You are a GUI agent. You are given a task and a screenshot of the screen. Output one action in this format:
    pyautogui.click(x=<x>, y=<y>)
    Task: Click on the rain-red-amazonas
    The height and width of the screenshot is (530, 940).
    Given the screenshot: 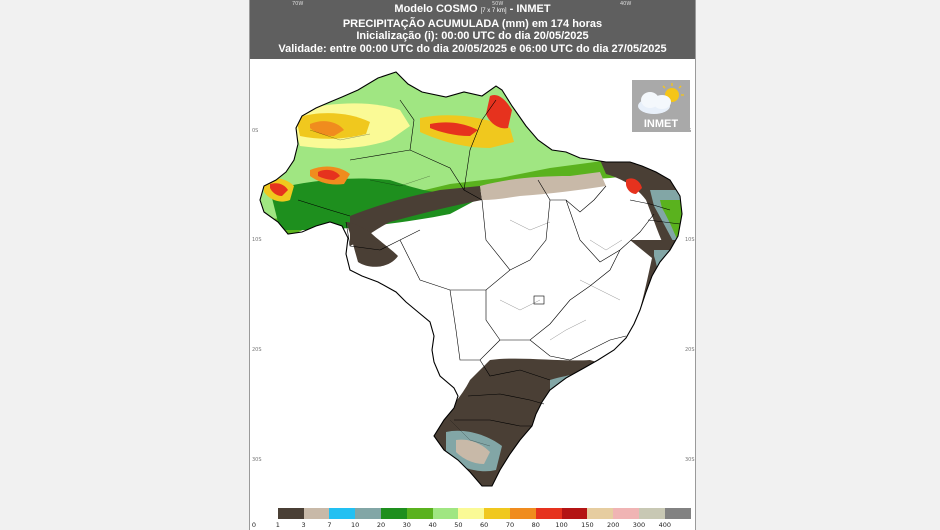 What is the action you would take?
    pyautogui.click(x=329, y=174)
    